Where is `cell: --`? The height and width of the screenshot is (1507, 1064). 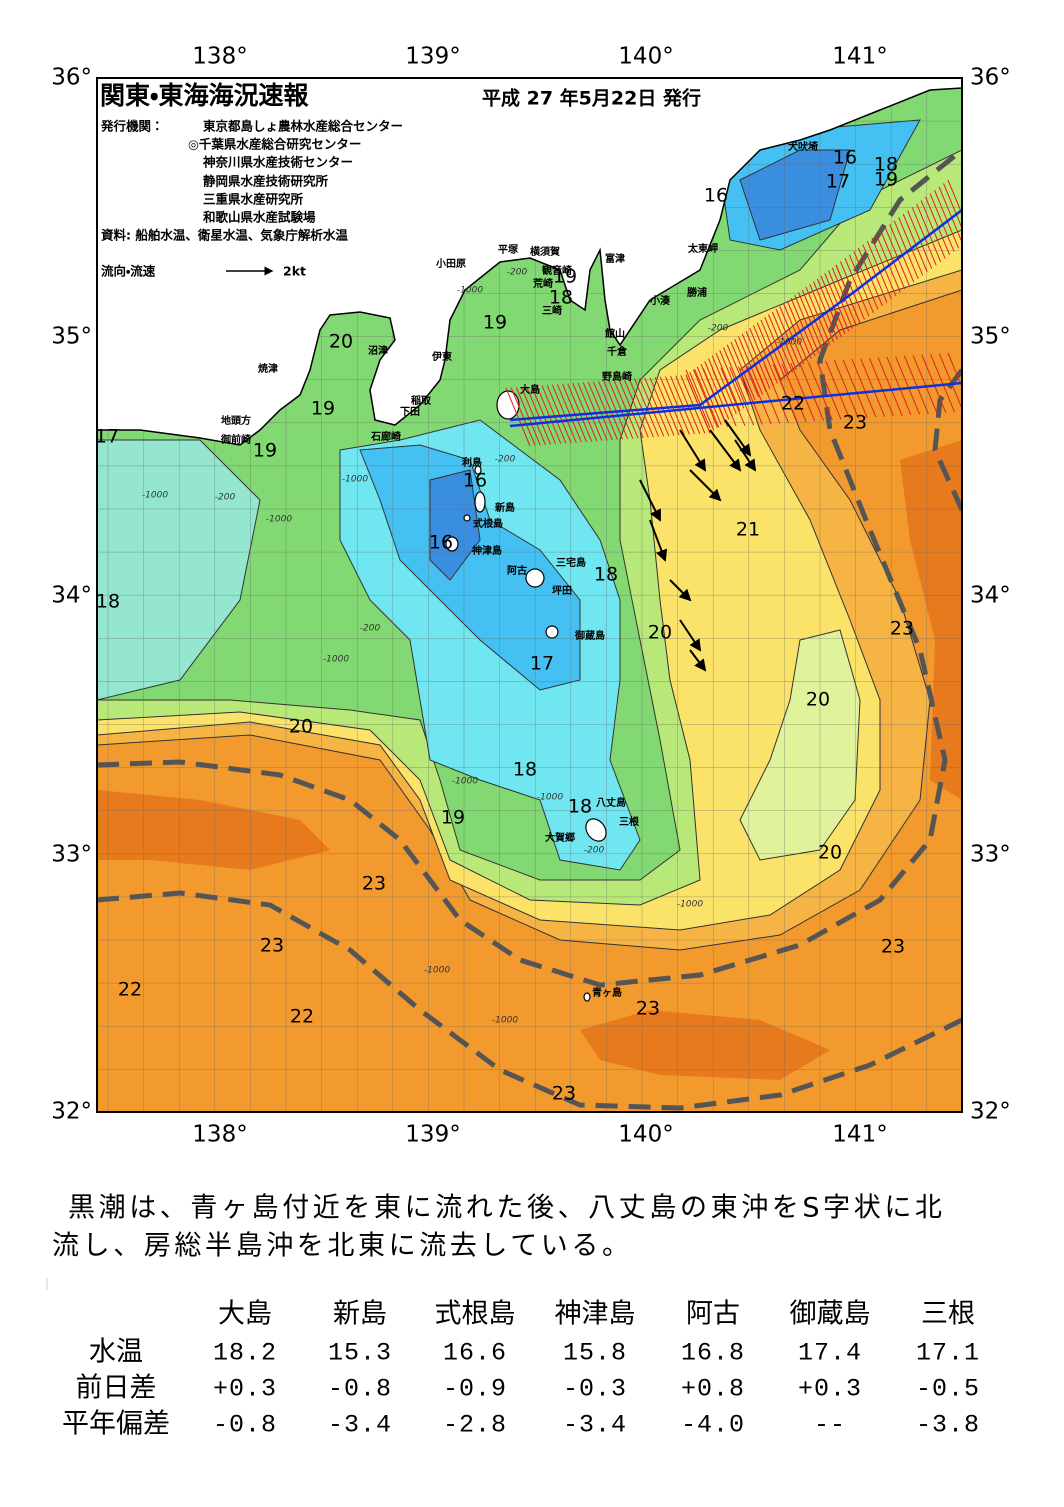
cell: -- is located at coordinates (830, 1425).